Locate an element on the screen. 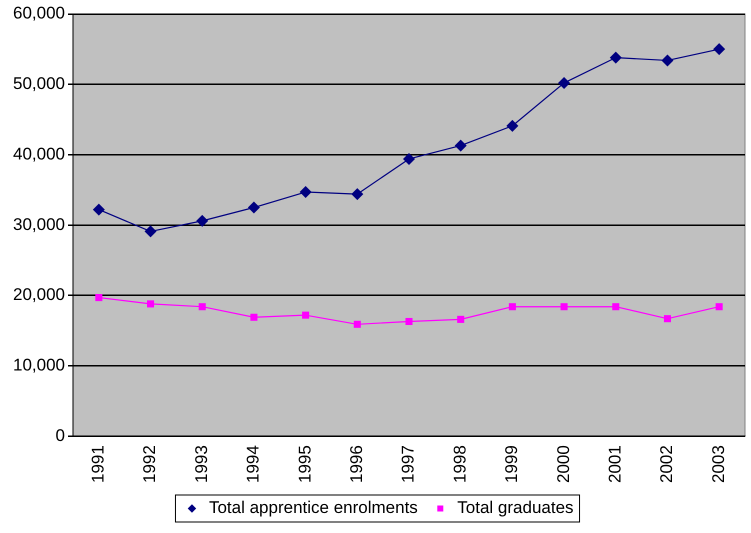 This screenshot has width=751, height=533. x-tick-label: 1997 is located at coordinates (408, 464).